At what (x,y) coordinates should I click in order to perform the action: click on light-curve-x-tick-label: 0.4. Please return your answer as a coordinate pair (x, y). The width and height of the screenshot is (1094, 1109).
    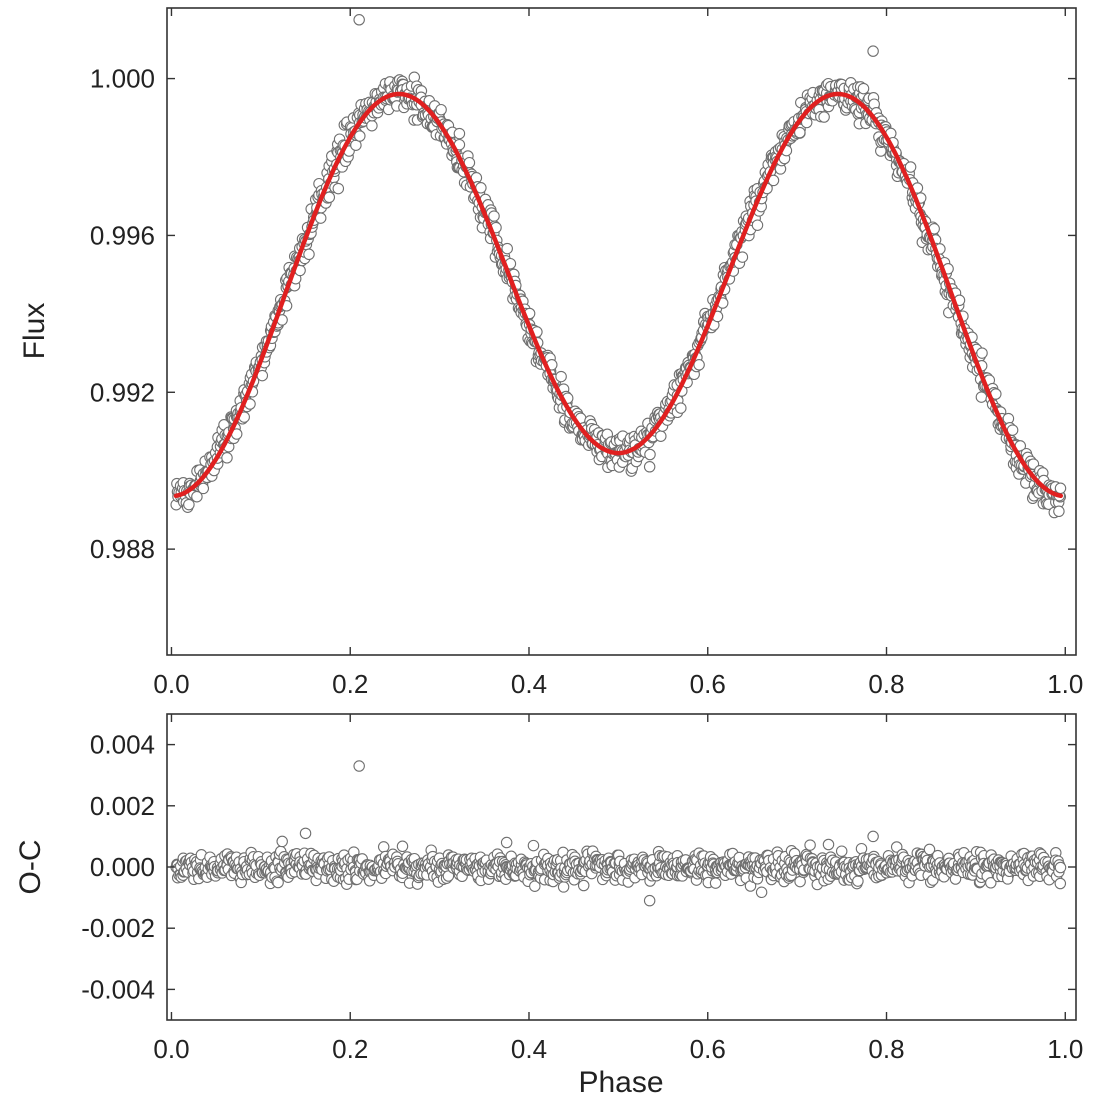
    Looking at the image, I should click on (529, 684).